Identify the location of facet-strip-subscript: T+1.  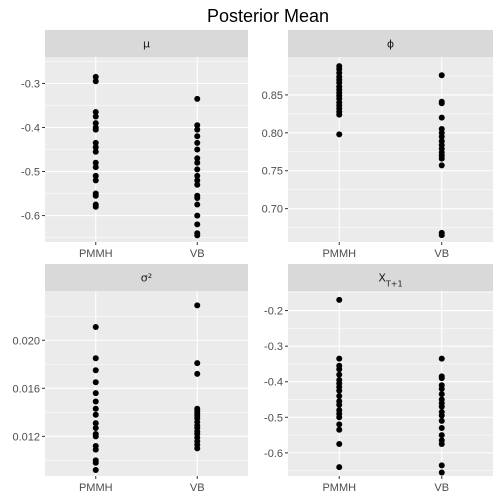
(394, 283).